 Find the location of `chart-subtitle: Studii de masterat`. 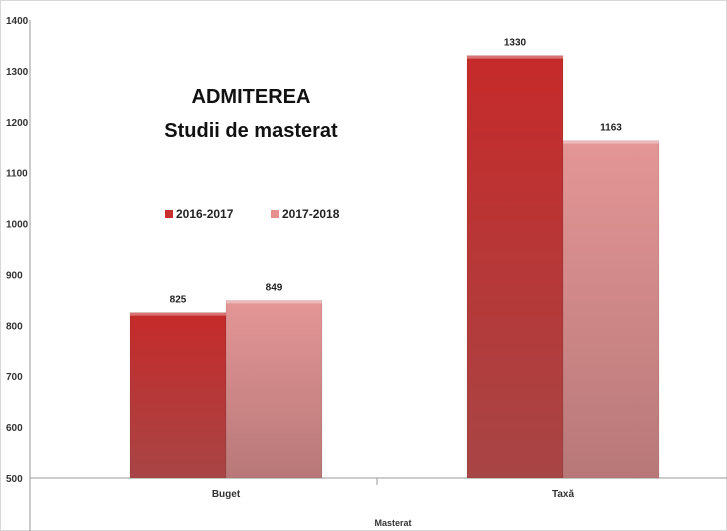

chart-subtitle: Studii de masterat is located at coordinates (251, 131).